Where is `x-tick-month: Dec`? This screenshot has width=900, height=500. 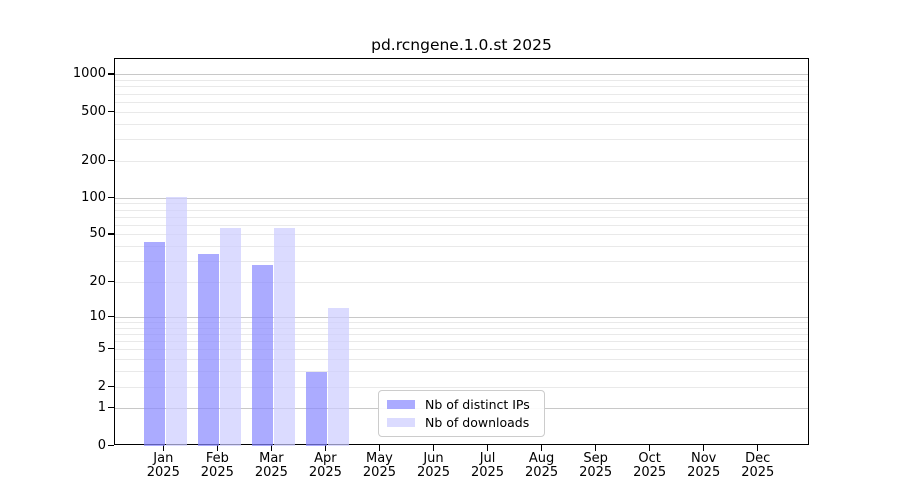
x-tick-month: Dec is located at coordinates (758, 458).